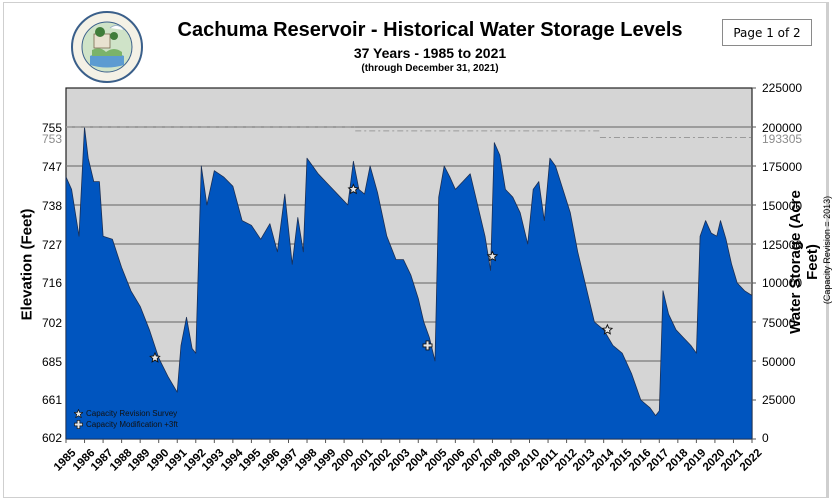 The width and height of the screenshot is (835, 500). Describe the element at coordinates (51, 139) in the screenshot. I see `left-tick: 753` at that location.